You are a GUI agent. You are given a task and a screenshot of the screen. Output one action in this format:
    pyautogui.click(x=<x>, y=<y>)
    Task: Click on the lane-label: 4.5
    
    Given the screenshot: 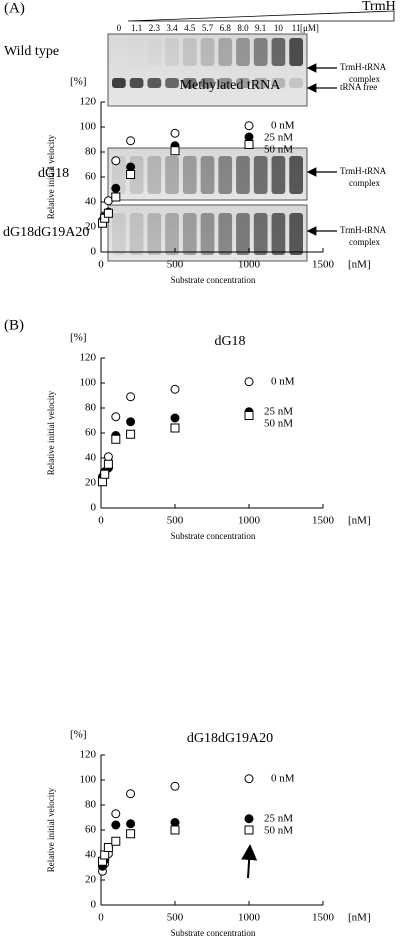 What is the action you would take?
    pyautogui.click(x=190, y=28)
    